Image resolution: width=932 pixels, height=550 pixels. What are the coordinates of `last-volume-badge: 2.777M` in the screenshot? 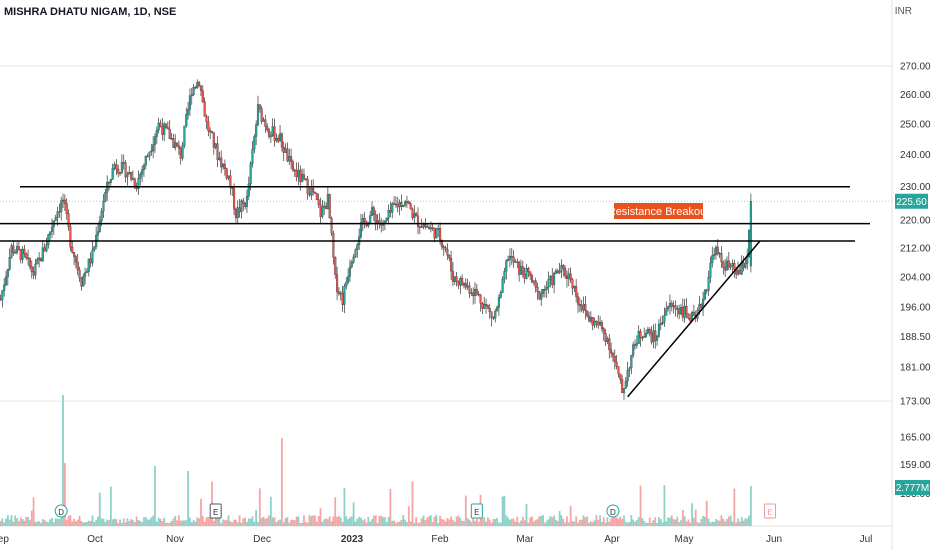 It's located at (912, 487).